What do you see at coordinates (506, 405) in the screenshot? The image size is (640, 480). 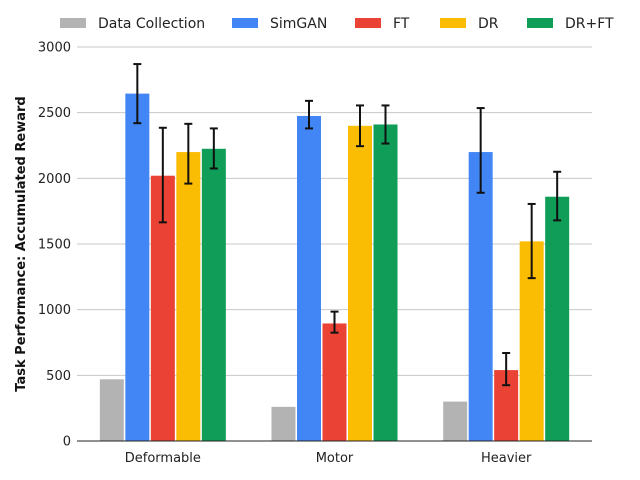 I see `bar-ft-heavier` at bounding box center [506, 405].